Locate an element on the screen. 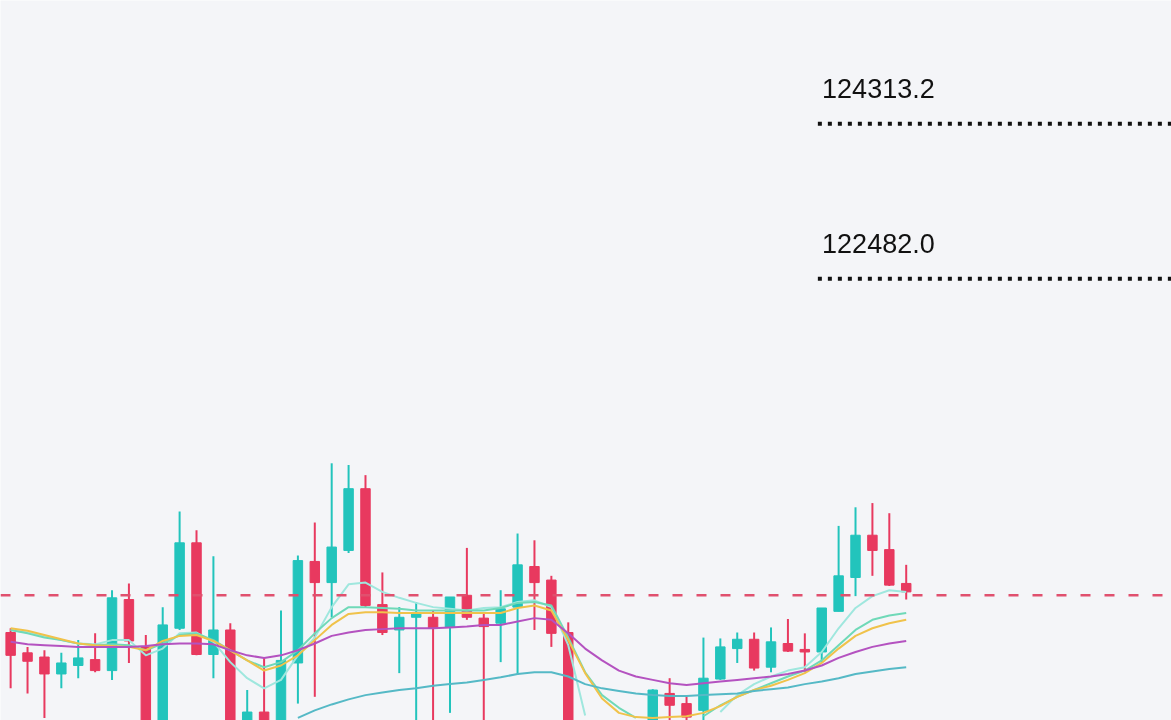 Image resolution: width=1171 pixels, height=720 pixels. ref-line-label: 124313.2 is located at coordinates (878, 88).